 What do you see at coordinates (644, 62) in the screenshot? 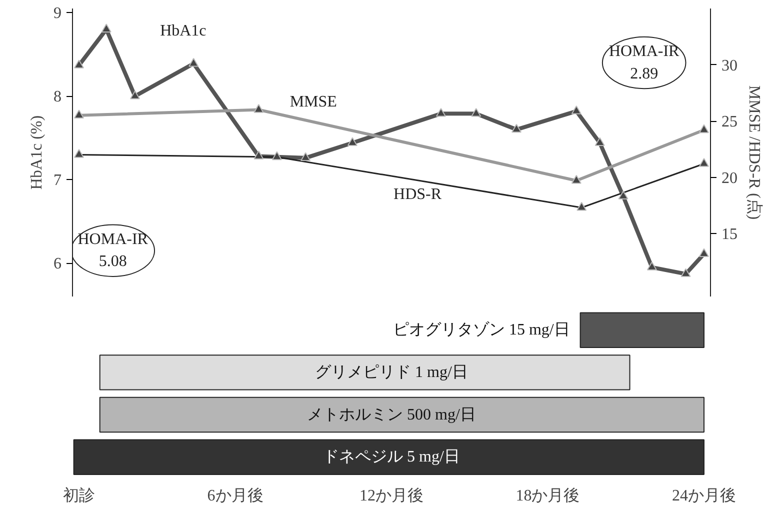
I see `annotation: HOMA-IR 2.89` at bounding box center [644, 62].